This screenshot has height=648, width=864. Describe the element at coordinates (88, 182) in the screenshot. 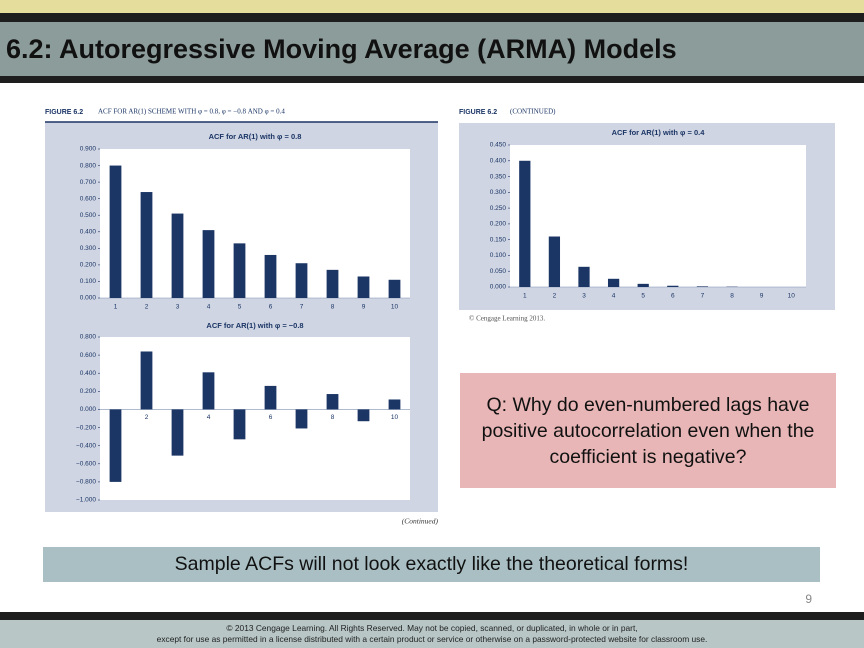

I see `y-tick-label: 0.700` at that location.